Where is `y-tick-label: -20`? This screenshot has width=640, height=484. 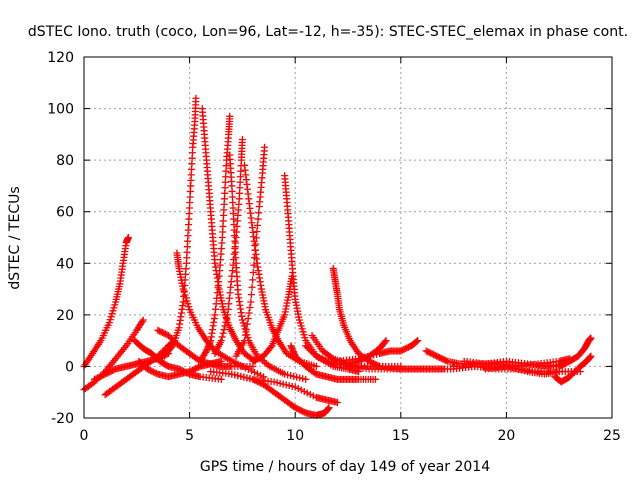 y-tick-label: -20 is located at coordinates (62, 419).